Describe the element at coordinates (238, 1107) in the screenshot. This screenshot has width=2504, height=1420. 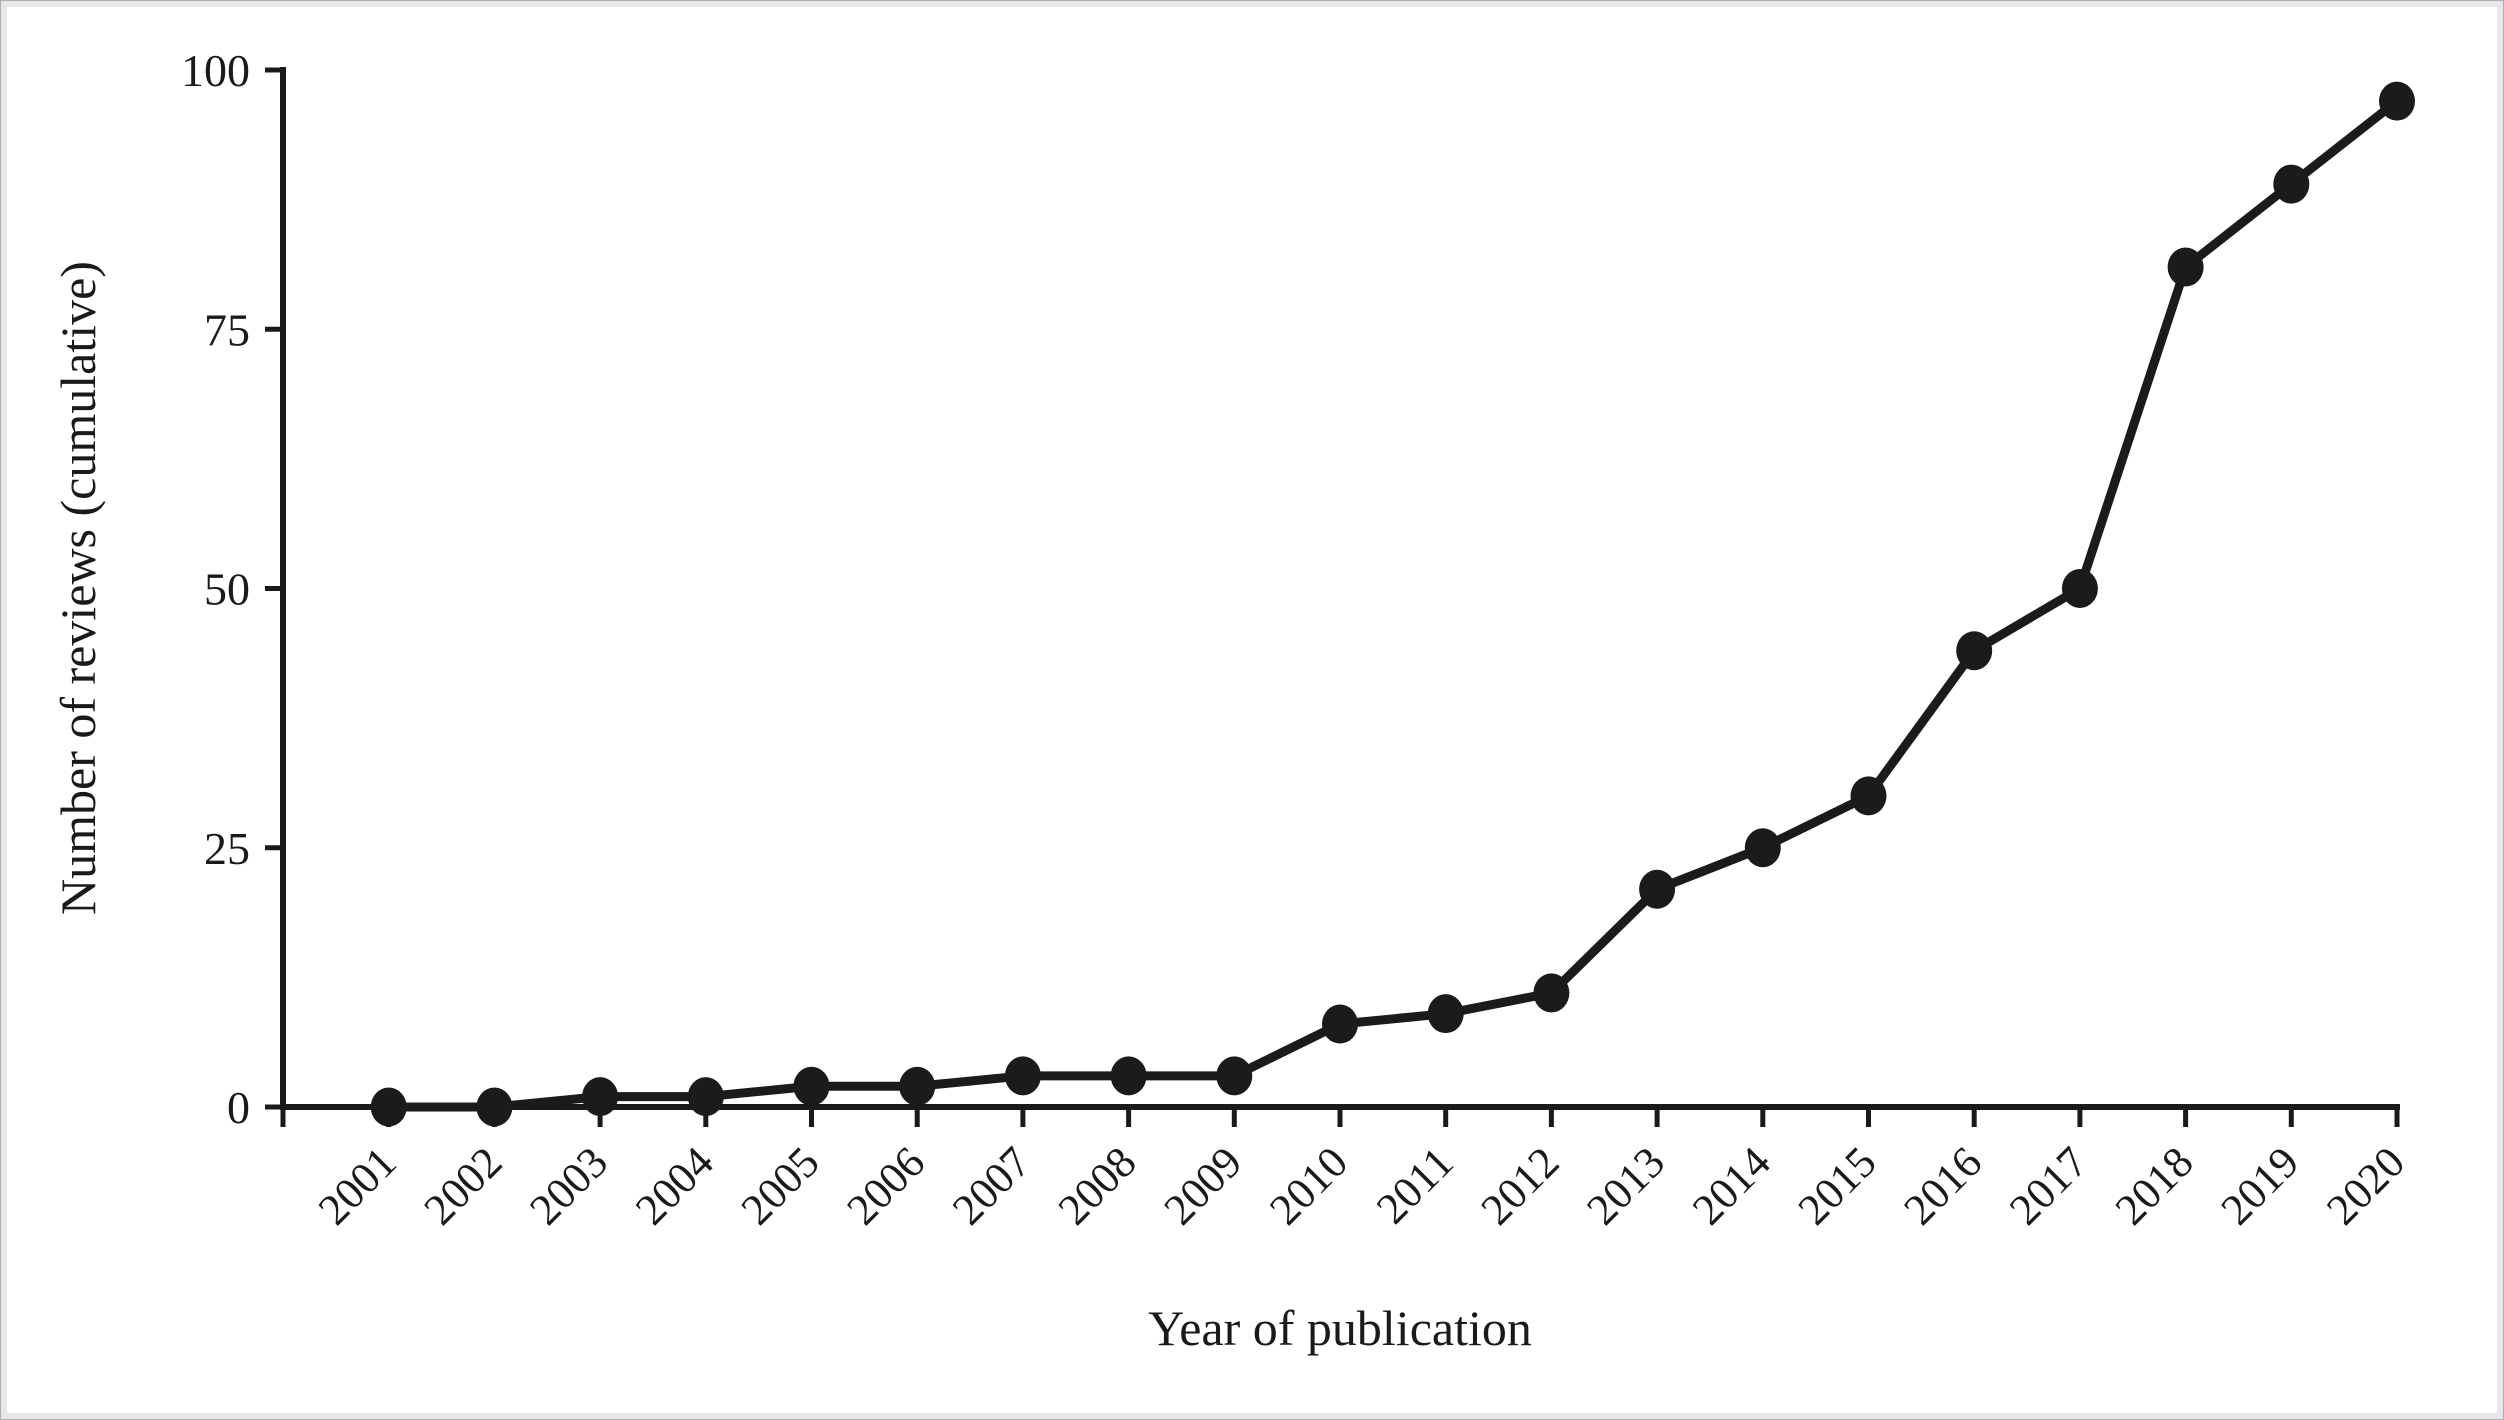
I see `y-tick-label: 0` at that location.